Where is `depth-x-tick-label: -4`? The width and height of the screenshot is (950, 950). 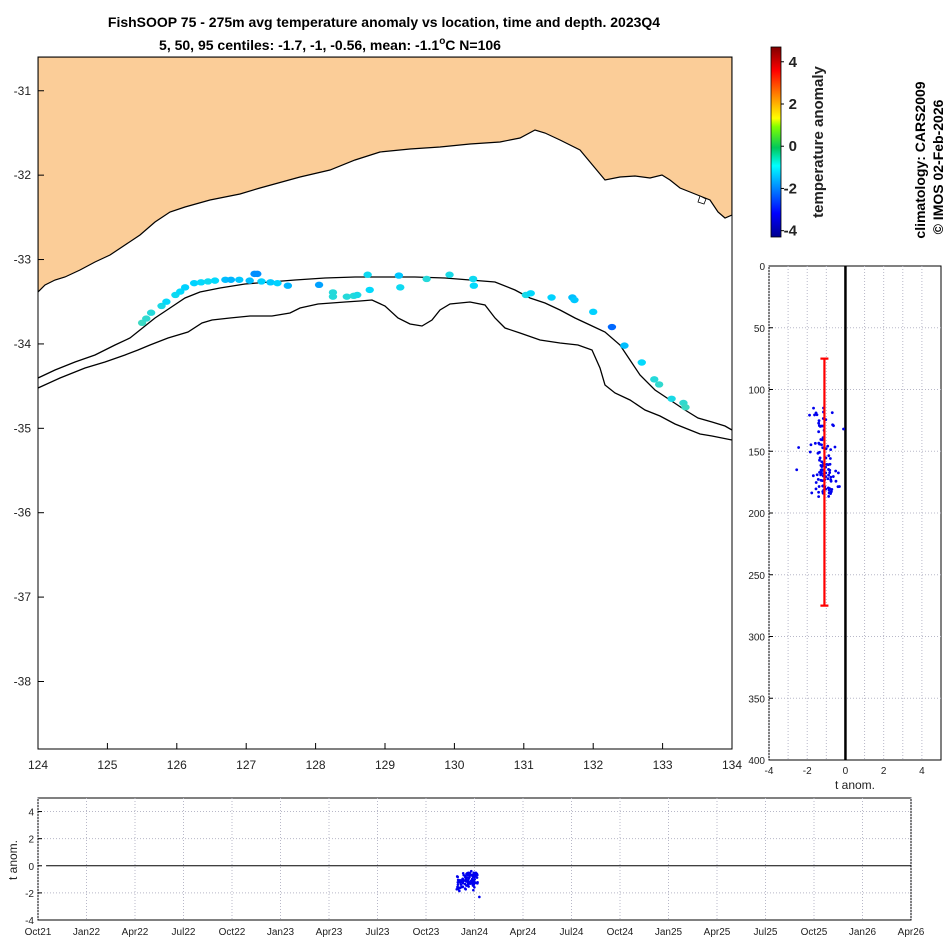 depth-x-tick-label: -4 is located at coordinates (769, 771).